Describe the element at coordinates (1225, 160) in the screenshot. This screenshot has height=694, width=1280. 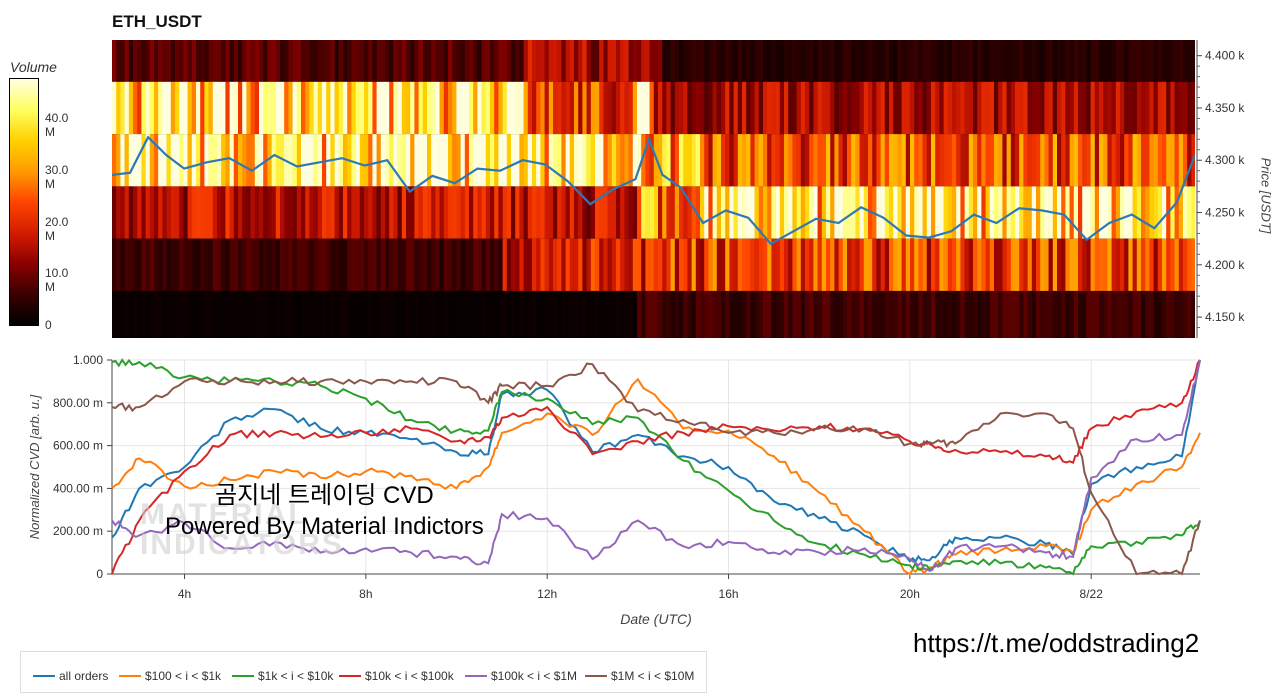
I see `price-tick-label: 4.300 k` at that location.